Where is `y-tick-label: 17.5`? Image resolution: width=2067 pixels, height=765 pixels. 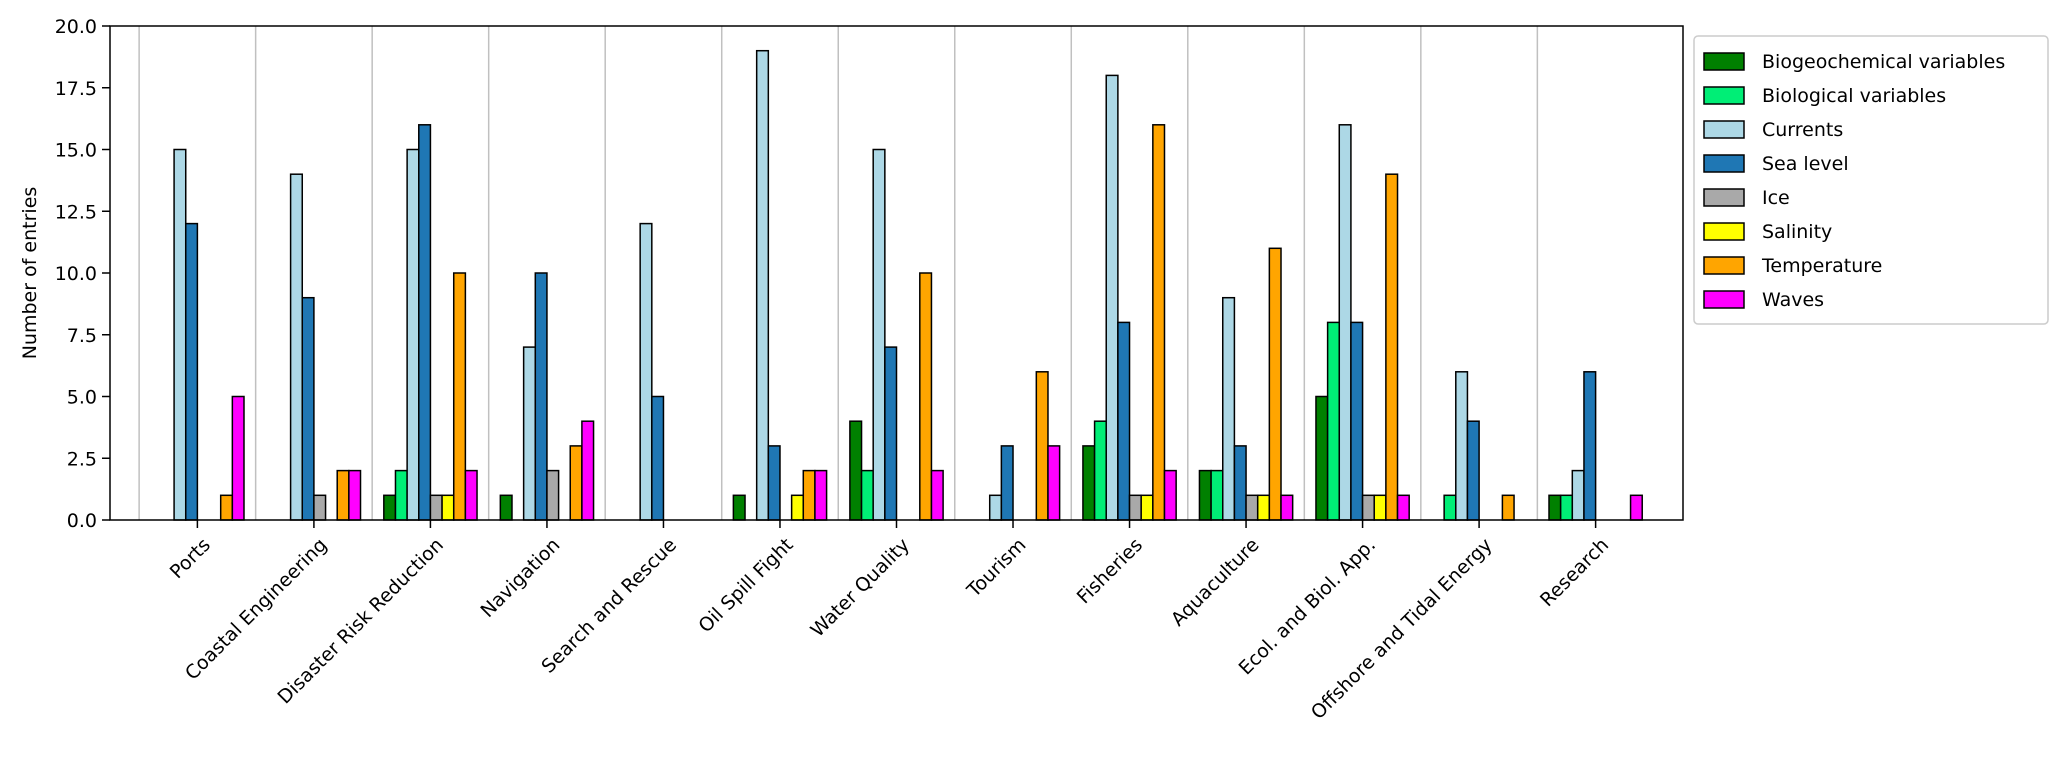
y-tick-label: 17.5 is located at coordinates (76, 89).